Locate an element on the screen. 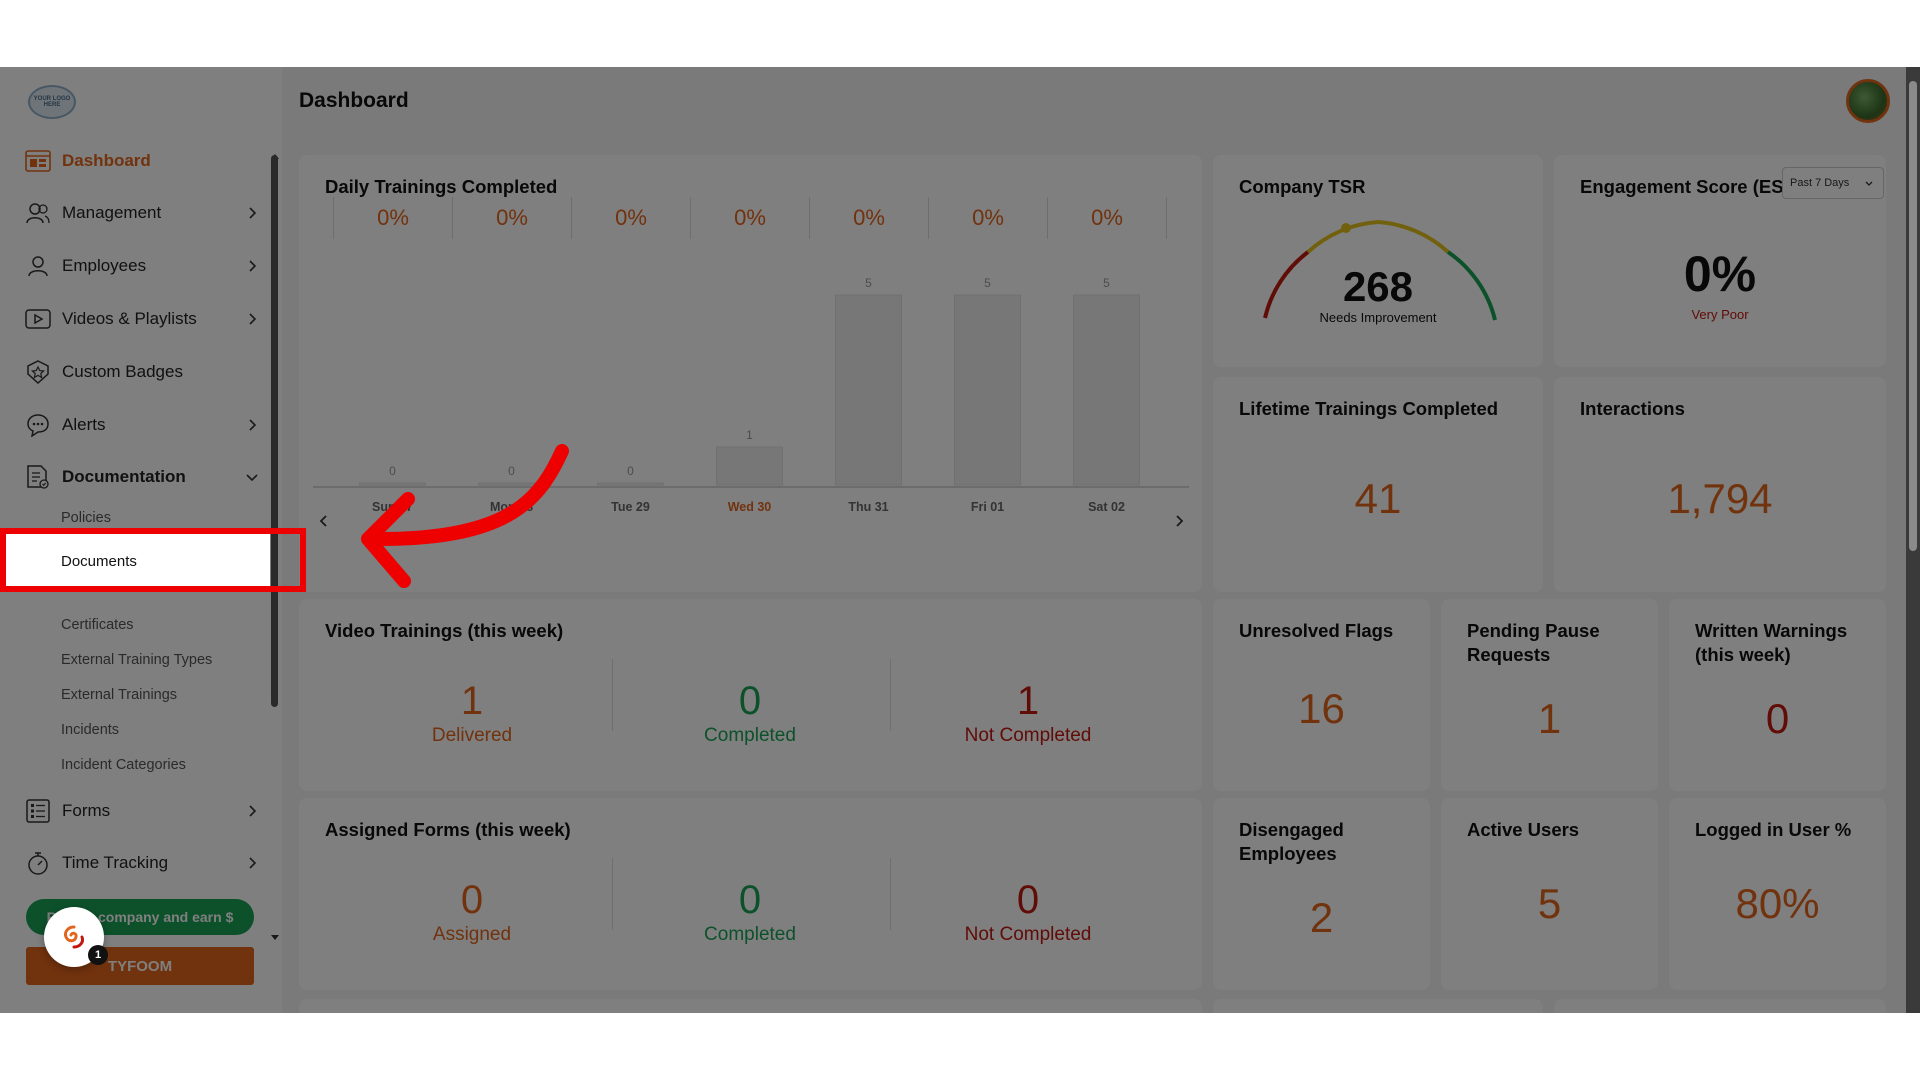  highlight-box is located at coordinates (153, 560).